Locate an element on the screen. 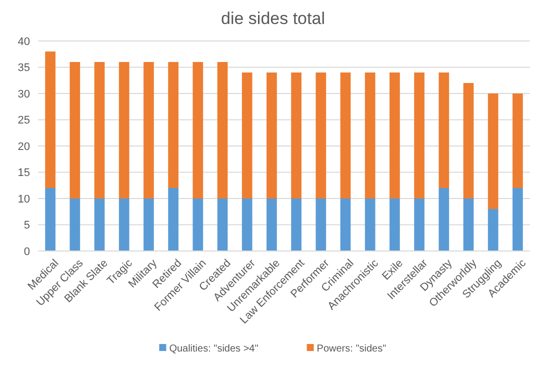 This screenshot has height=369, width=546. y-tick-label: 0 is located at coordinates (27, 252).